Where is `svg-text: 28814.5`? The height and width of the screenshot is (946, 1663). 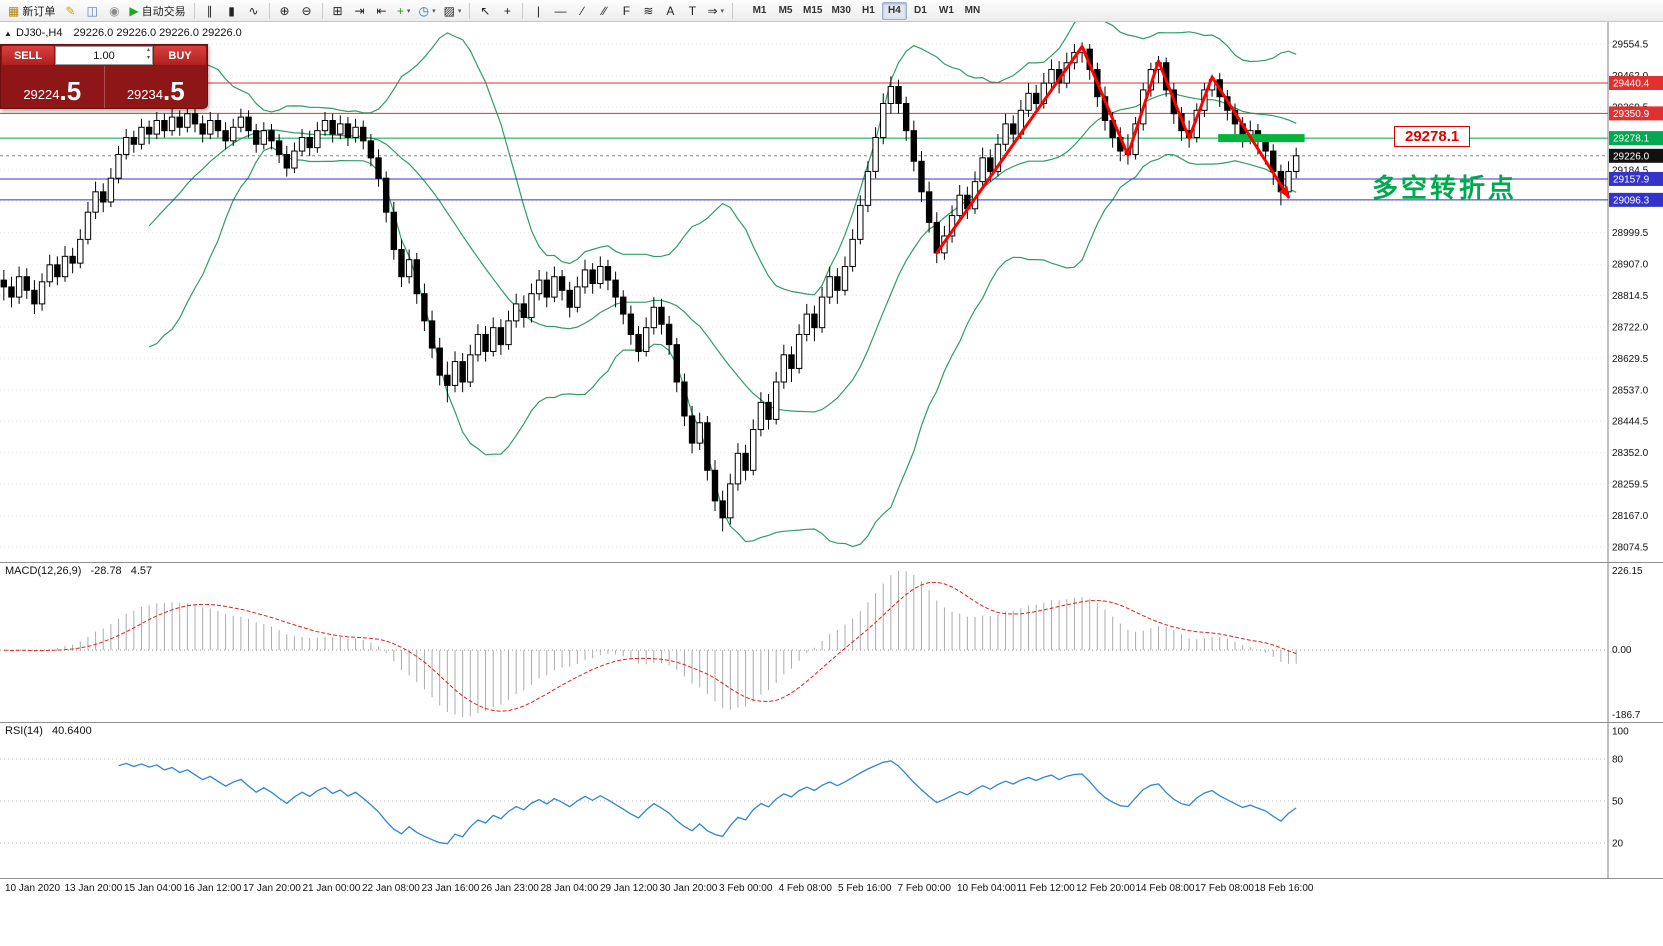 svg-text: 28814.5 is located at coordinates (1630, 296).